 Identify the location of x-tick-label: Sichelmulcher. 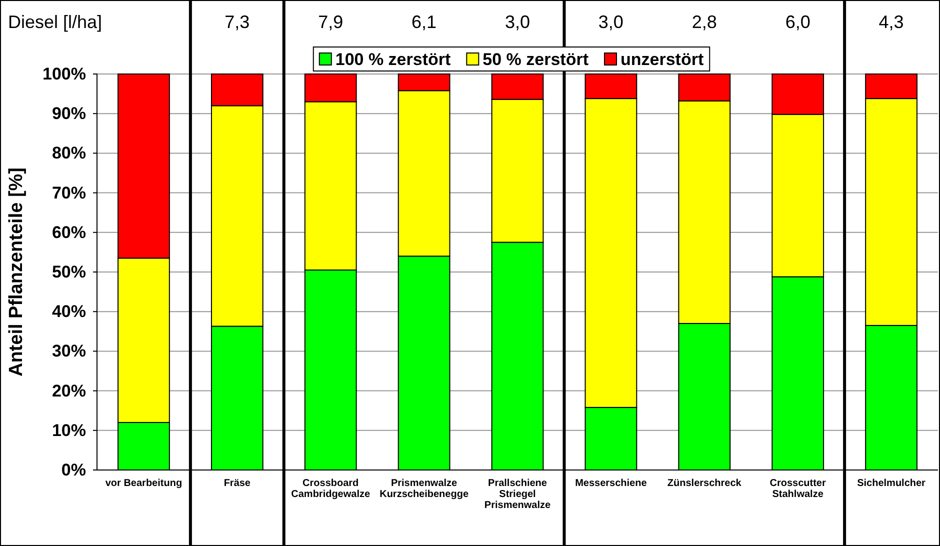
(891, 483).